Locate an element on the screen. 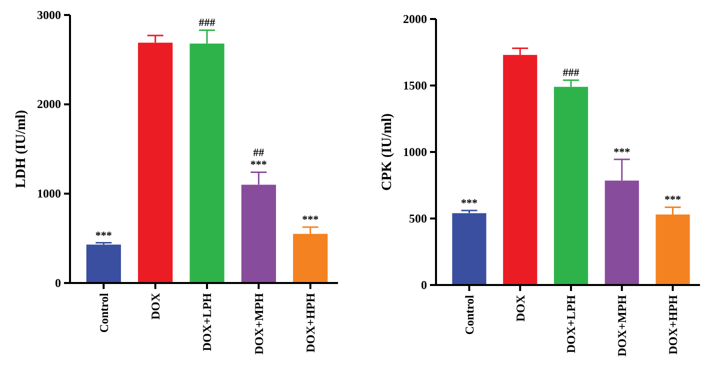 The width and height of the screenshot is (705, 369). y-axis-title: CPK (IU/ml) is located at coordinates (387, 151).